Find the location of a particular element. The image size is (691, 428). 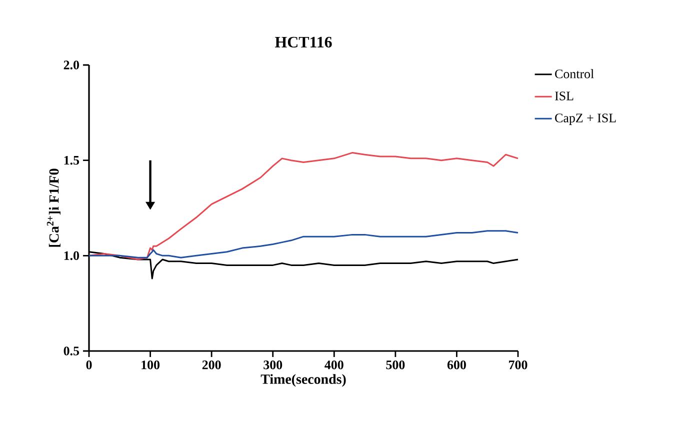

y-tick-label: 2.0 is located at coordinates (72, 65).